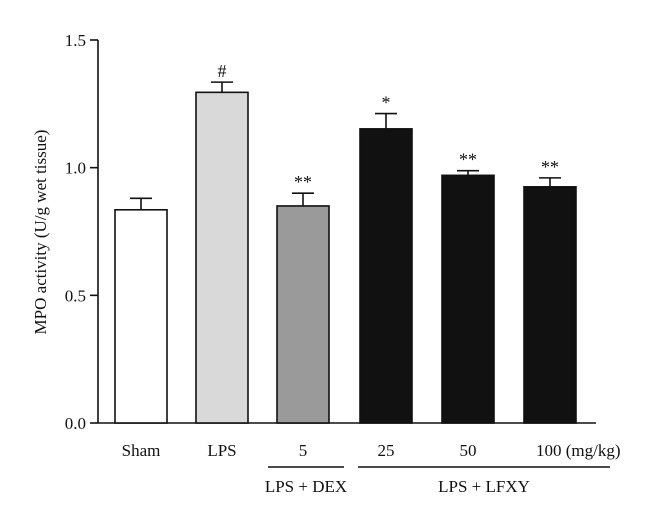  Describe the element at coordinates (75, 423) in the screenshot. I see `y-tick-label: 0.0` at that location.